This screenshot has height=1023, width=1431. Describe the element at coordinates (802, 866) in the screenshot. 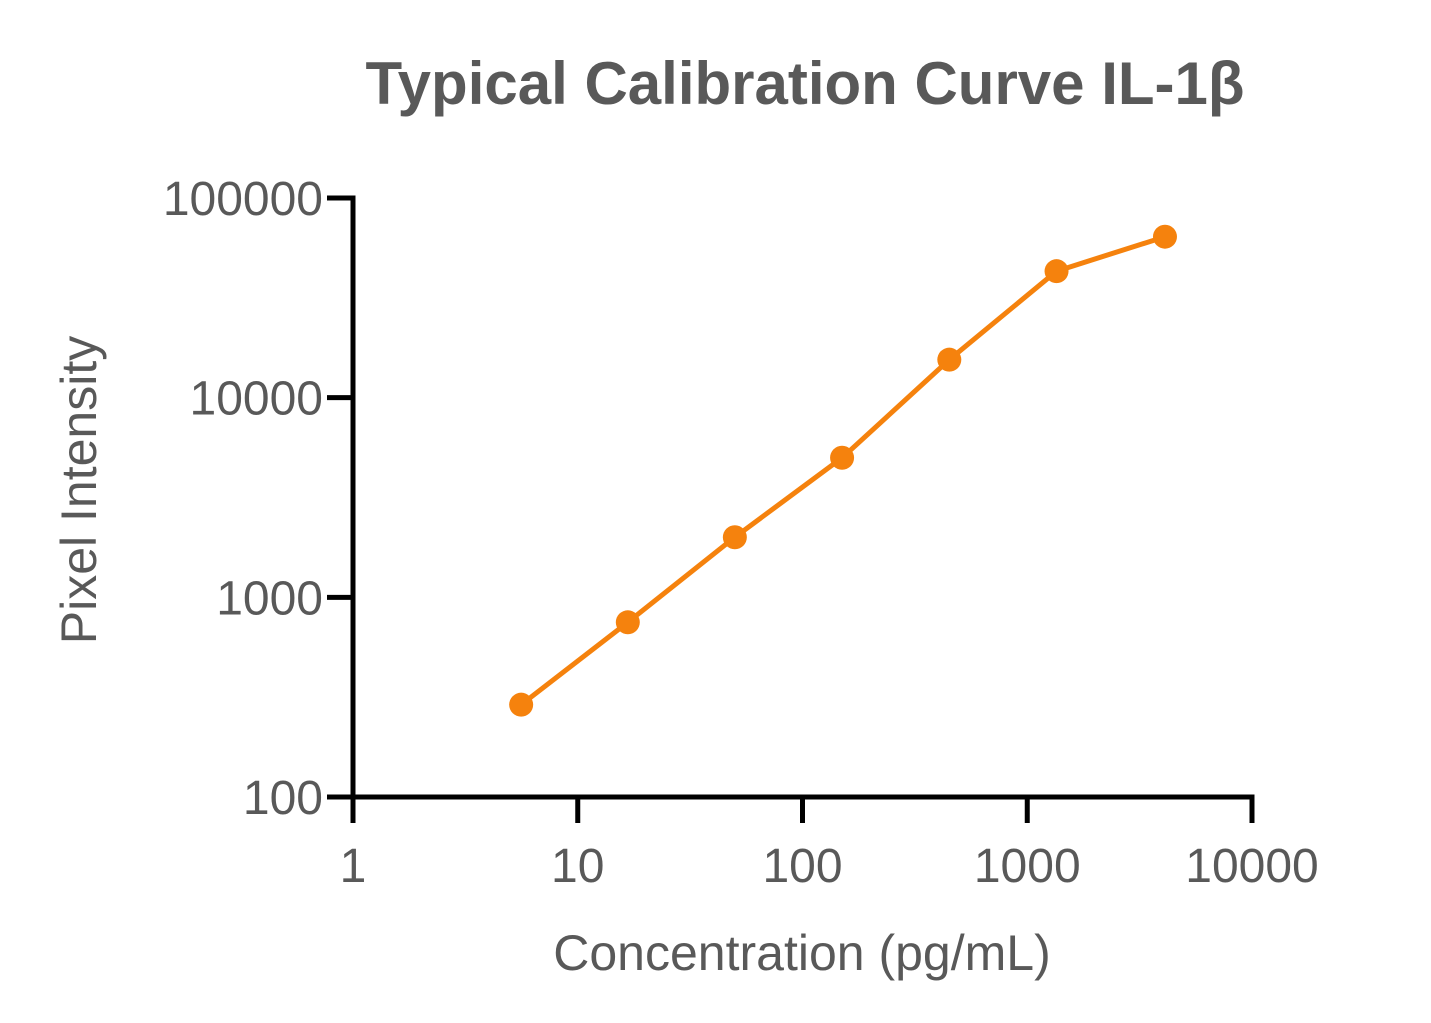

I see `x-tick-label: 100` at that location.